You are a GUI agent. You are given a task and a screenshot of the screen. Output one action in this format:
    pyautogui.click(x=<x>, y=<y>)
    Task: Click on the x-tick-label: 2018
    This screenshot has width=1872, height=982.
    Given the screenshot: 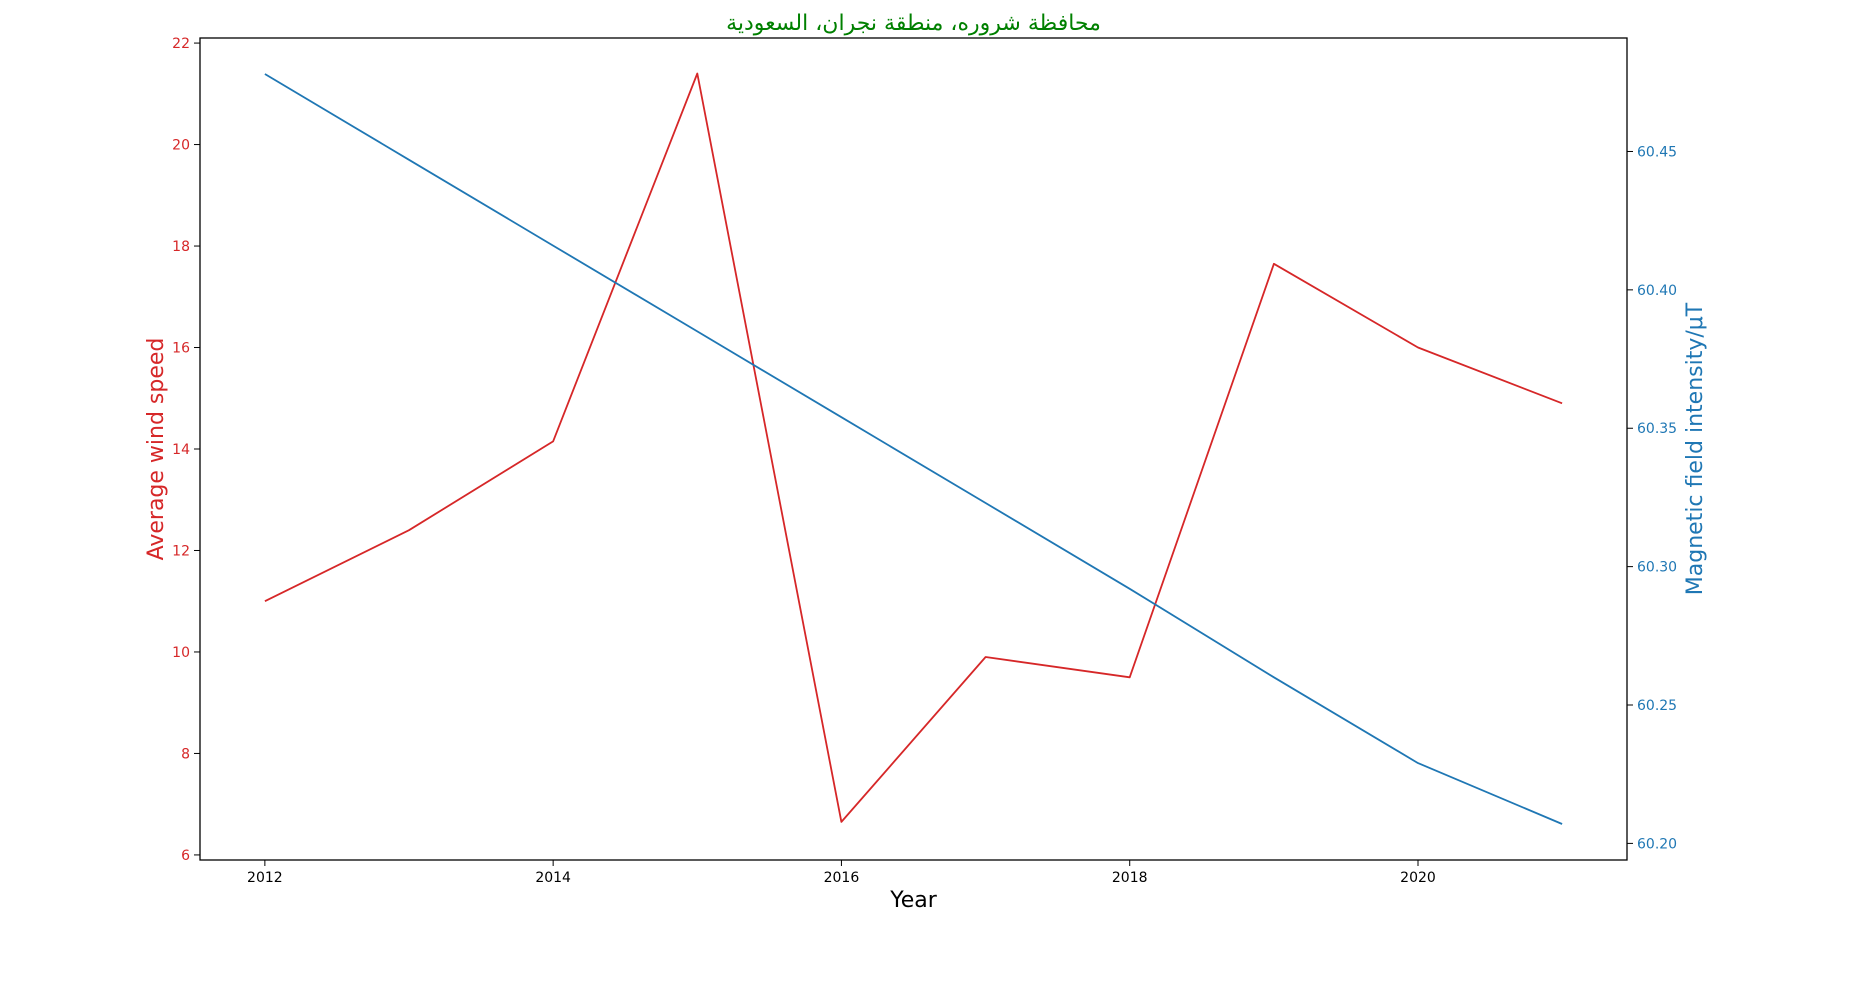 What is the action you would take?
    pyautogui.click(x=1130, y=878)
    